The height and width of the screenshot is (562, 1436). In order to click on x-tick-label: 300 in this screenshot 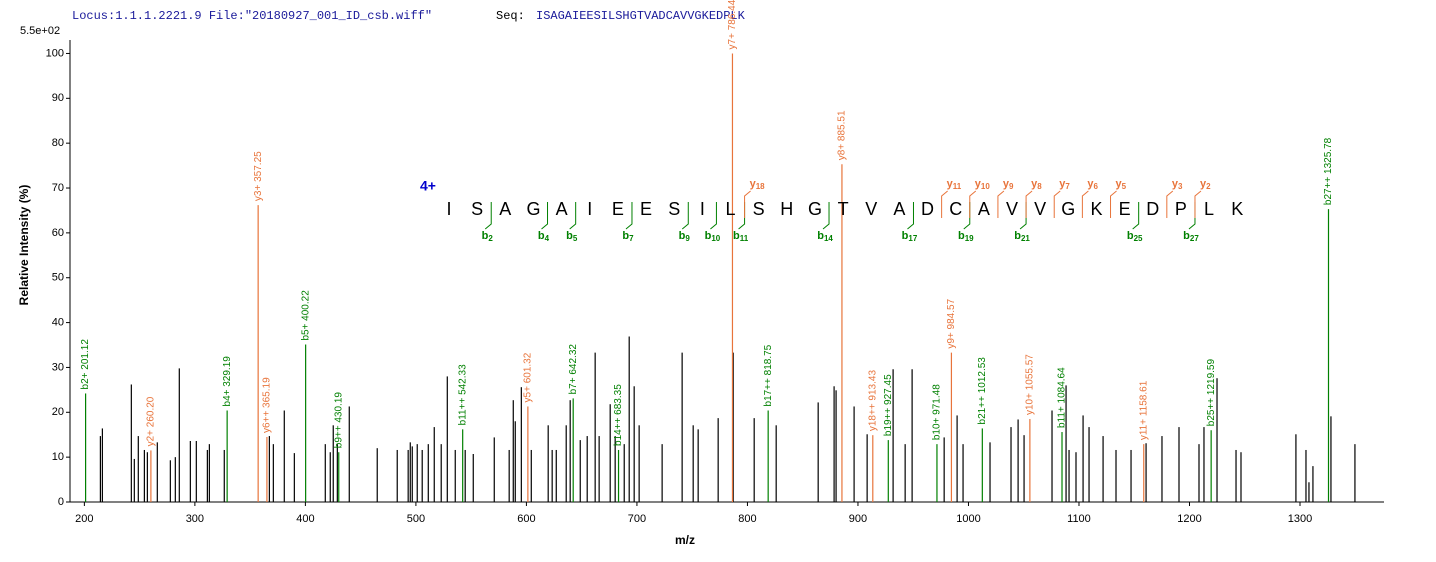, I will do `click(195, 519)`.